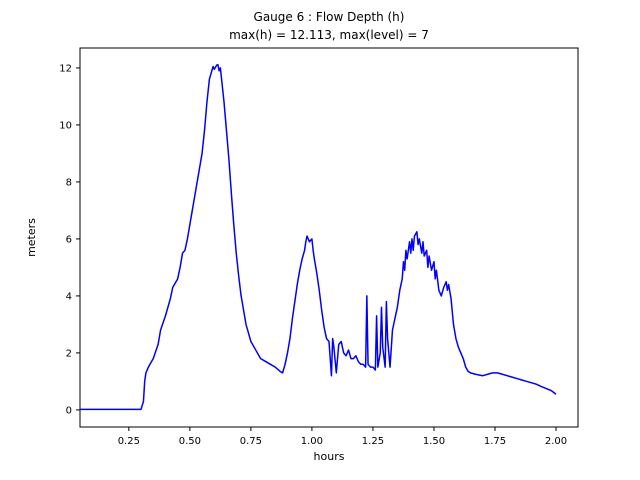 This screenshot has width=640, height=480. Describe the element at coordinates (69, 239) in the screenshot. I see `y-tick-label: 6` at that location.